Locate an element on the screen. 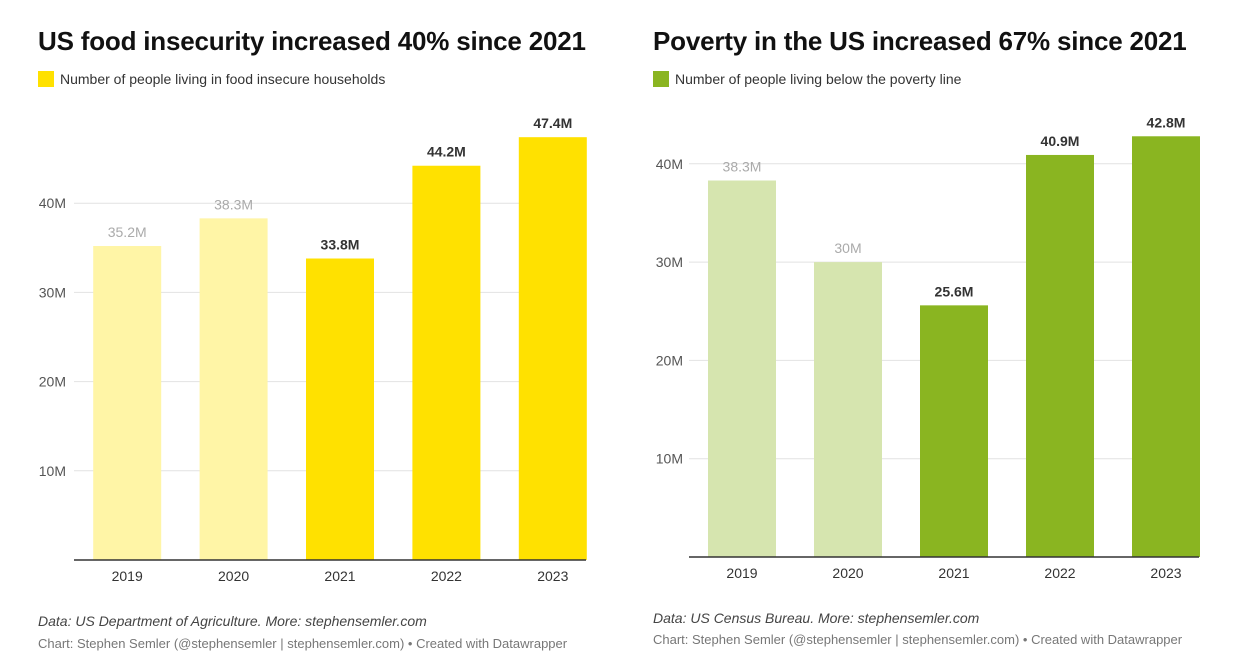  value-label: 33.8M is located at coordinates (340, 245).